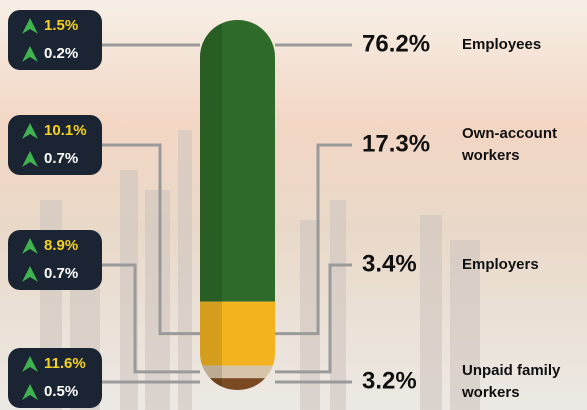 Image resolution: width=587 pixels, height=410 pixels. What do you see at coordinates (500, 264) in the screenshot?
I see `segment-name: Employers` at bounding box center [500, 264].